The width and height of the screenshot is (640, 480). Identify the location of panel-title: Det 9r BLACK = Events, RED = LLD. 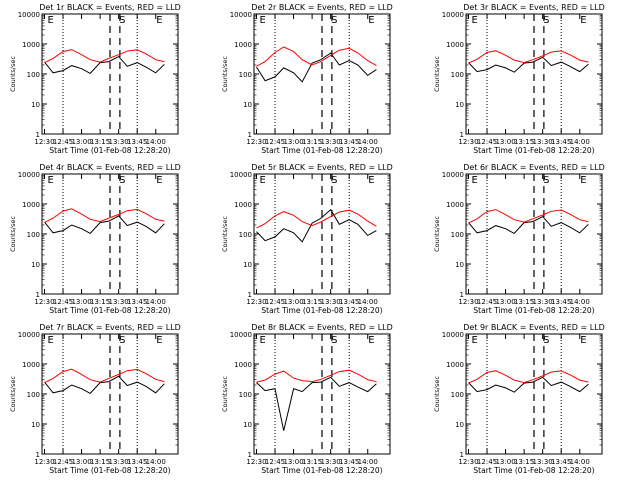
(534, 327).